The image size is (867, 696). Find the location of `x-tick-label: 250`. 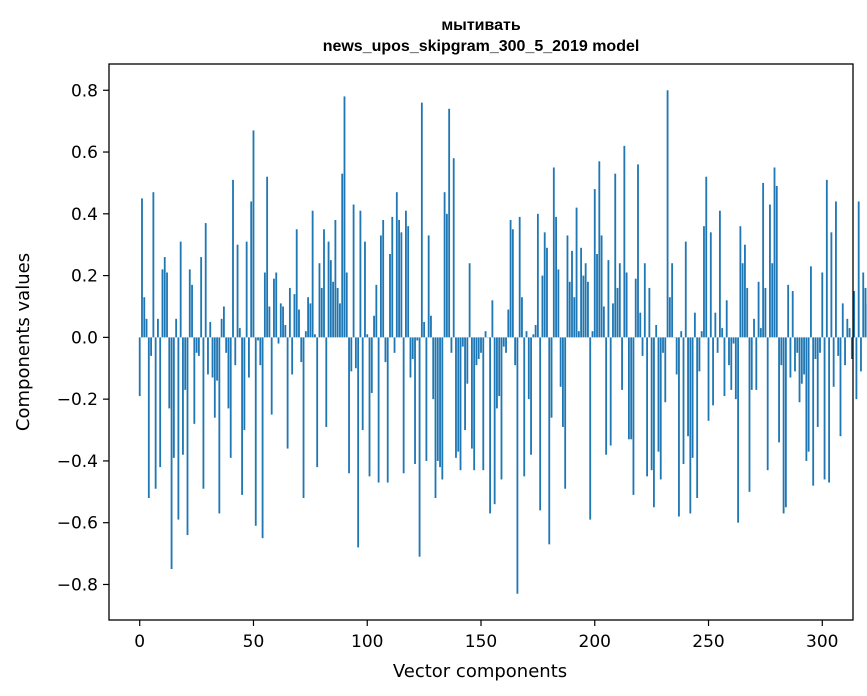

x-tick-label: 250 is located at coordinates (708, 642).